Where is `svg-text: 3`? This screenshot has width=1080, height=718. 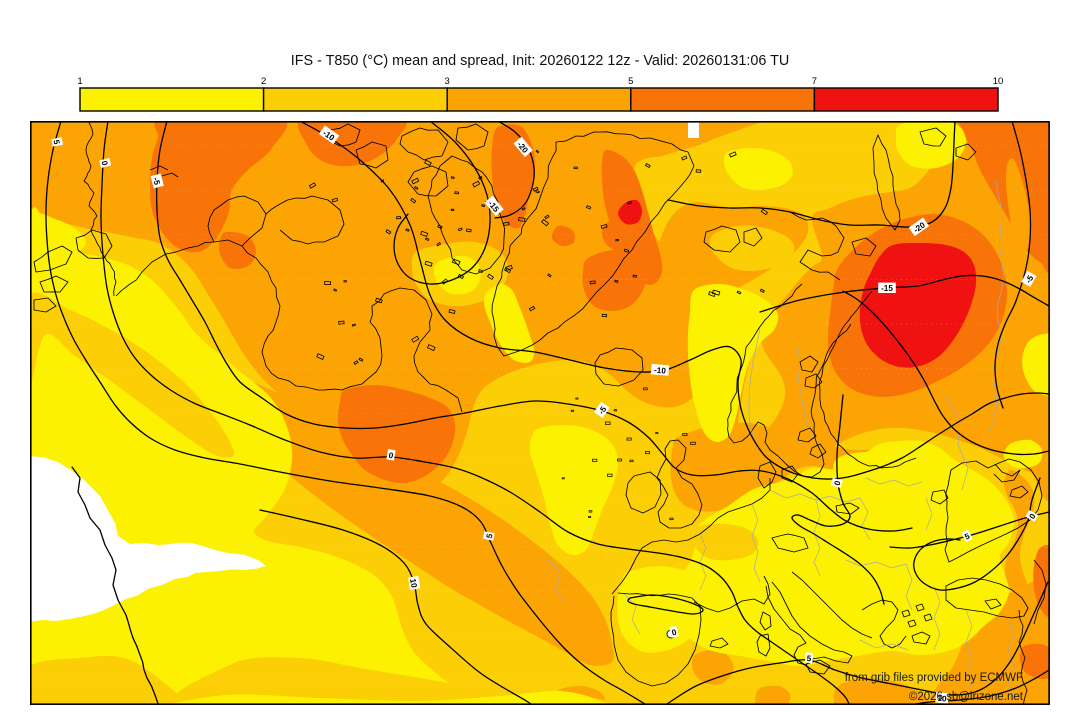
svg-text: 3 is located at coordinates (447, 81).